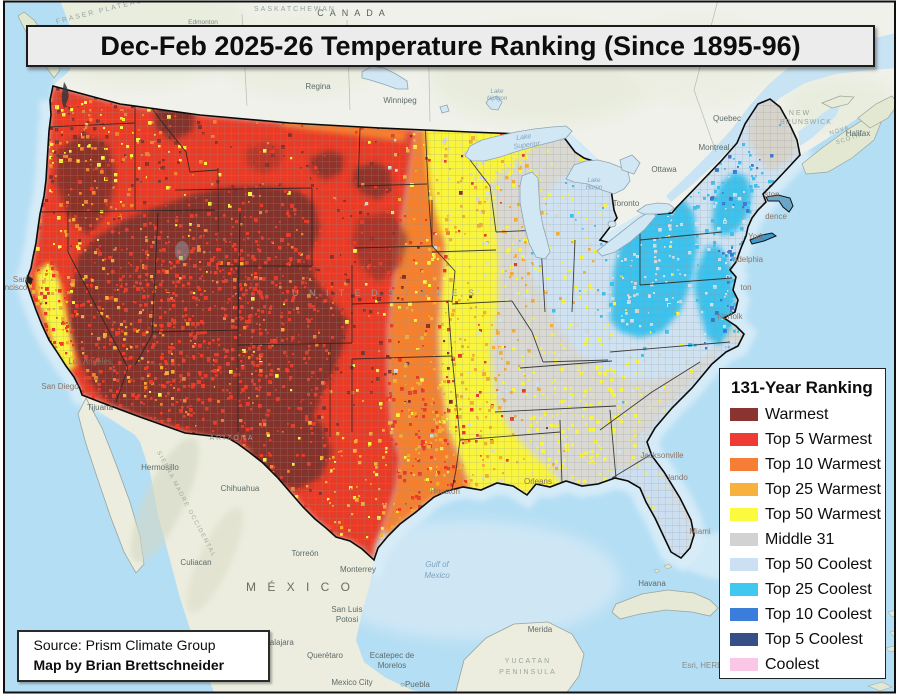 The height and width of the screenshot is (695, 900). I want to click on svg-text: Winnipeg, so click(399, 100).